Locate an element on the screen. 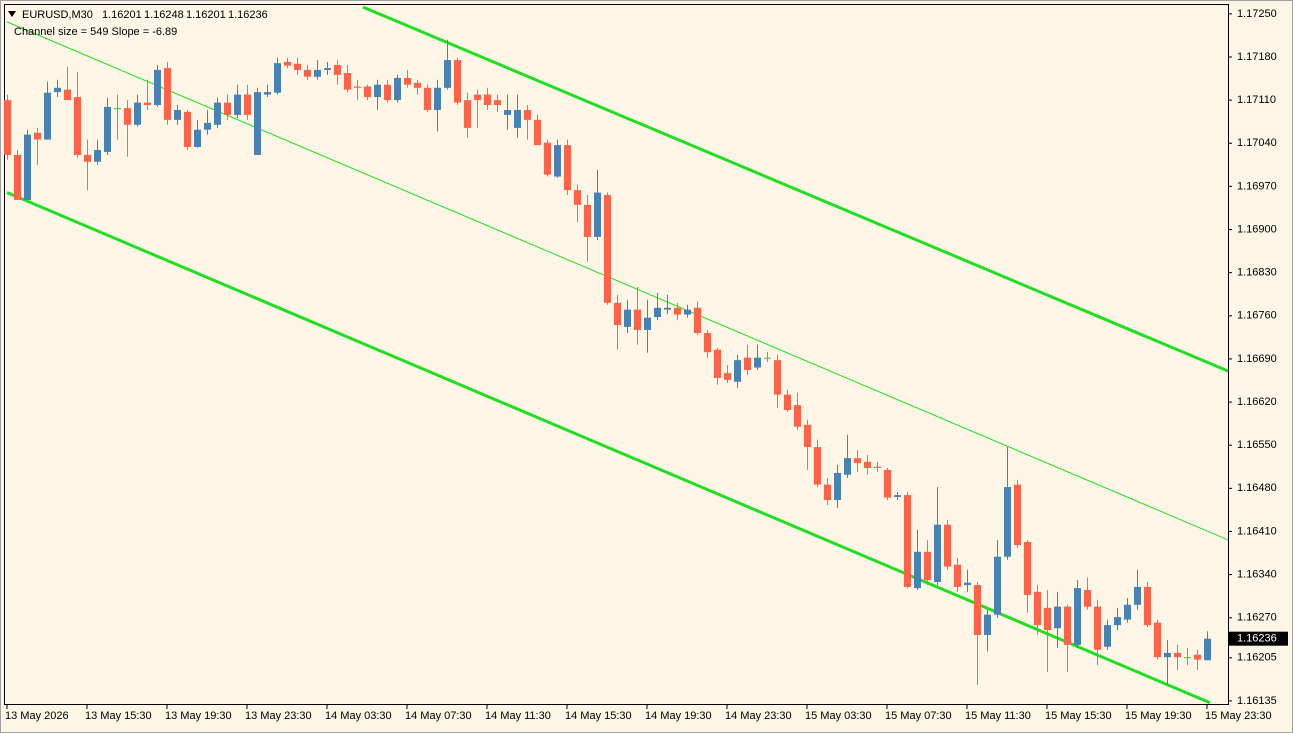  x-tick-label: 14 May 11:30 is located at coordinates (518, 716).